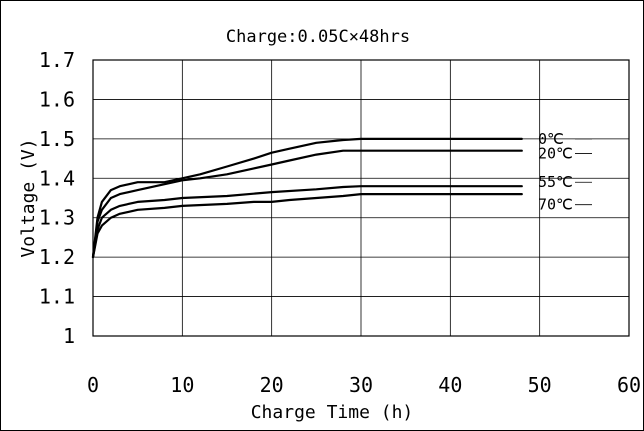  Describe the element at coordinates (540, 385) in the screenshot. I see `x-tick-label-5: 50` at that location.